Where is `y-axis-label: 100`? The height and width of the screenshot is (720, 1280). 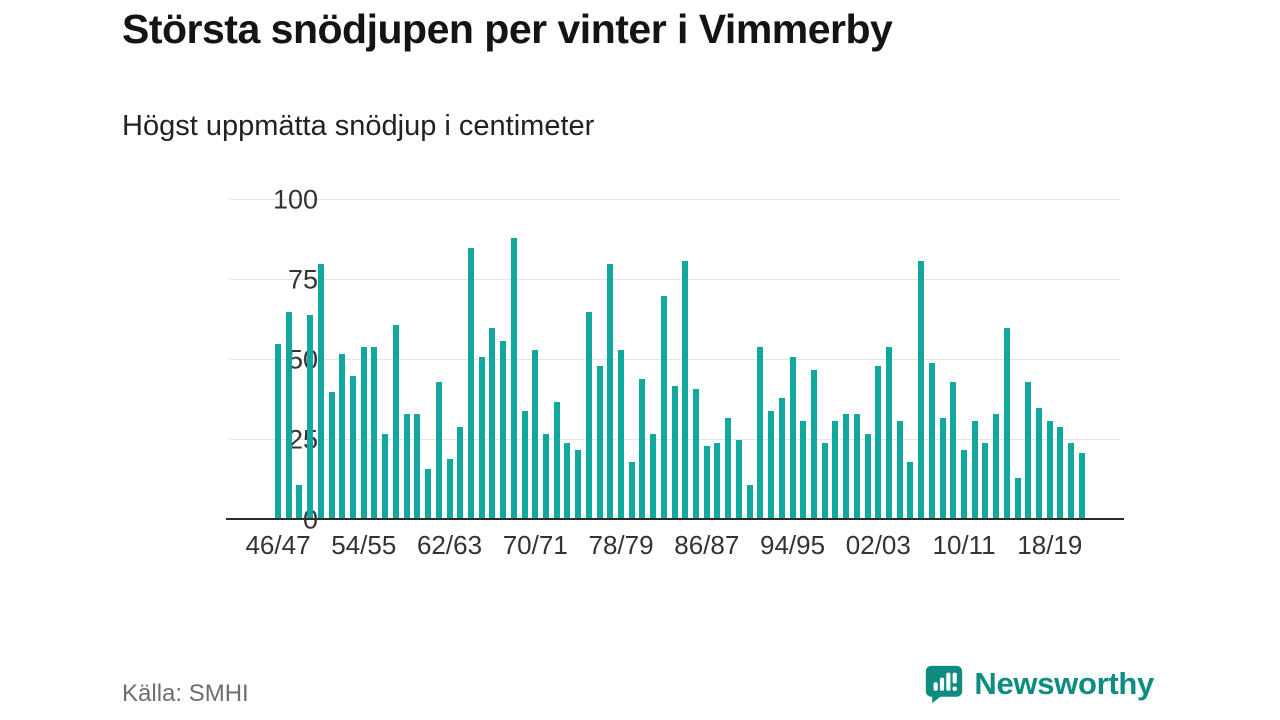
y-axis-label: 100 is located at coordinates (295, 199).